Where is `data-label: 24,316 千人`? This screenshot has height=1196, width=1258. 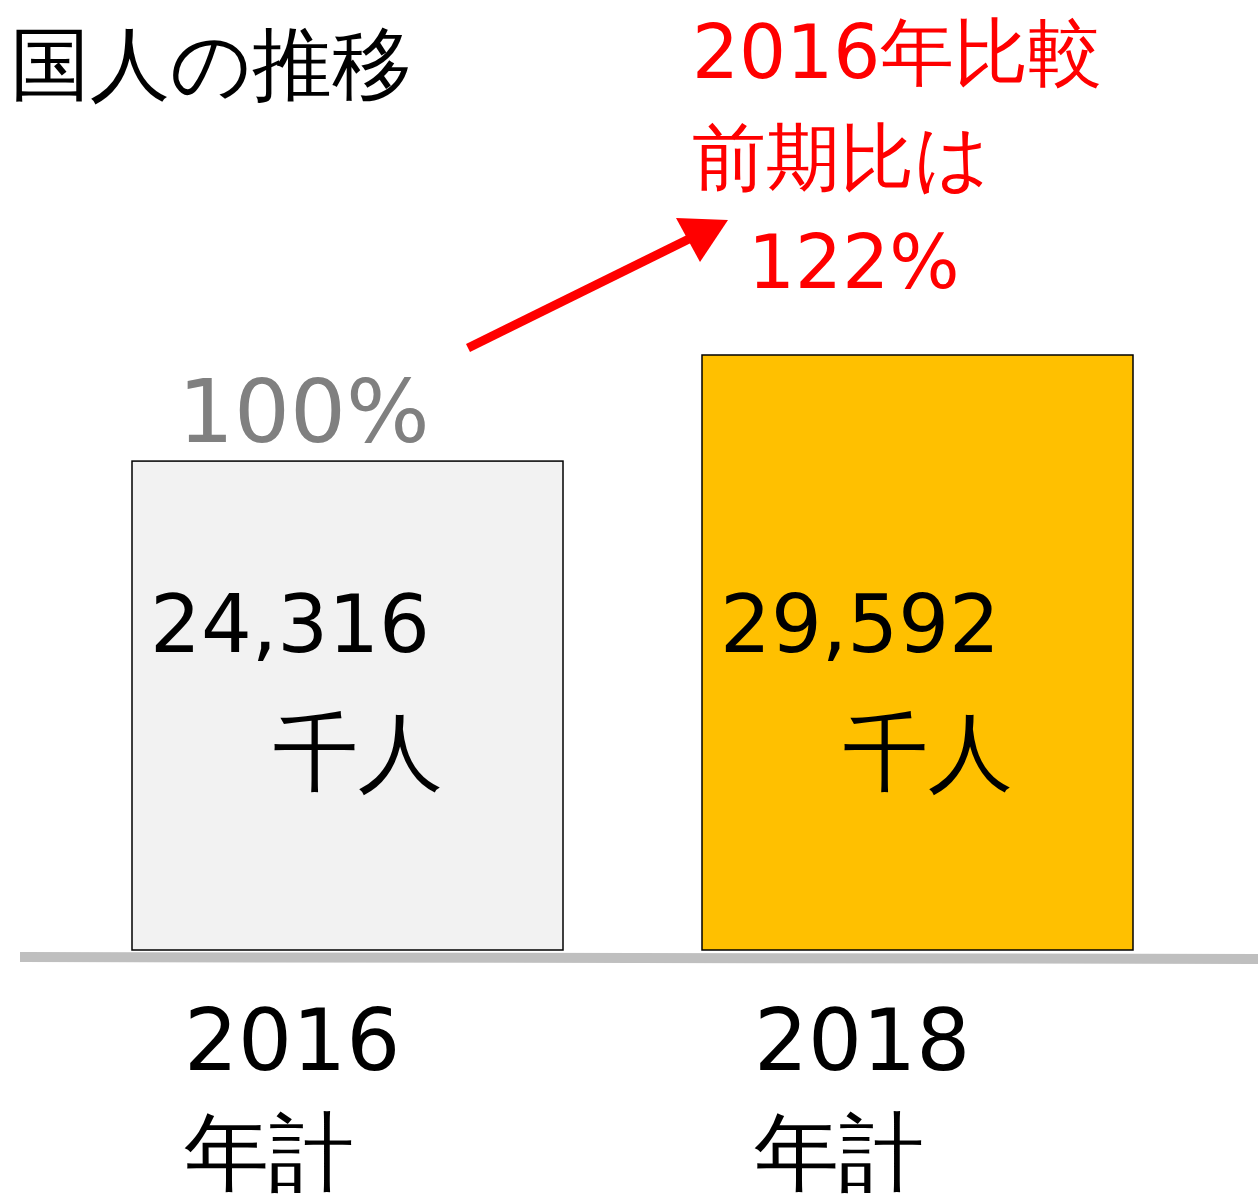 data-label: 24,316 千人 is located at coordinates (296, 690).